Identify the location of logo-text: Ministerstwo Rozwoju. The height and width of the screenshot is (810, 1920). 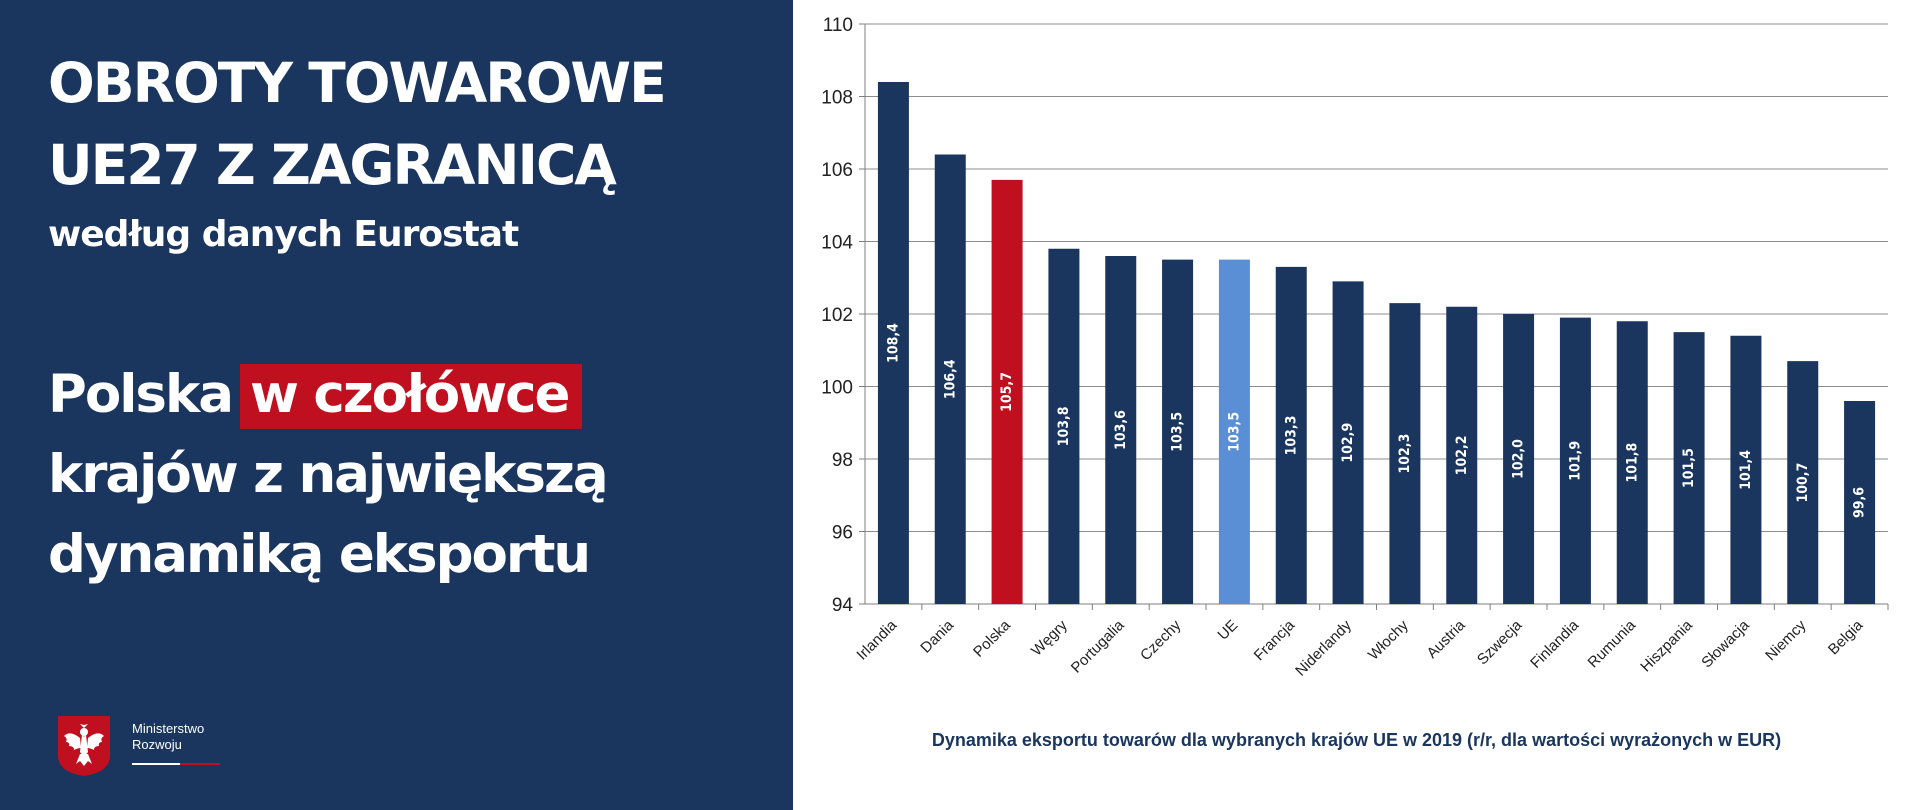
(168, 737).